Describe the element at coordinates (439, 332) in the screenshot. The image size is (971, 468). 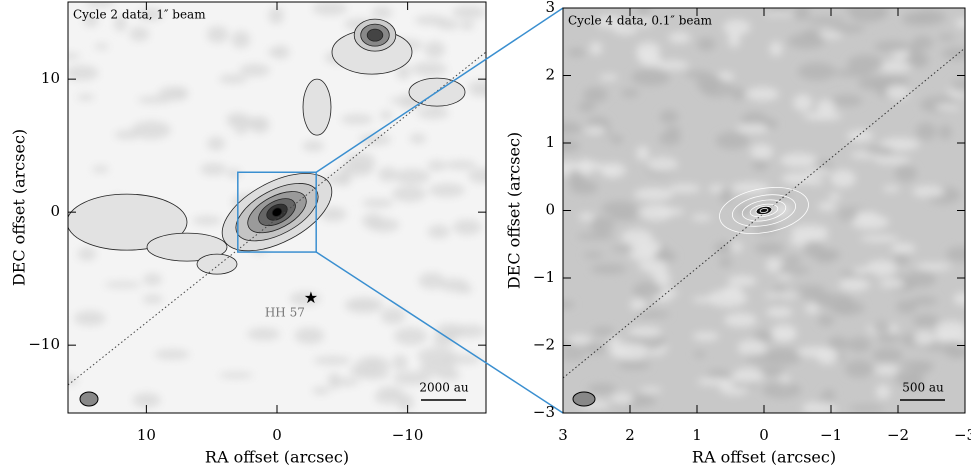
I see `zoom-line` at that location.